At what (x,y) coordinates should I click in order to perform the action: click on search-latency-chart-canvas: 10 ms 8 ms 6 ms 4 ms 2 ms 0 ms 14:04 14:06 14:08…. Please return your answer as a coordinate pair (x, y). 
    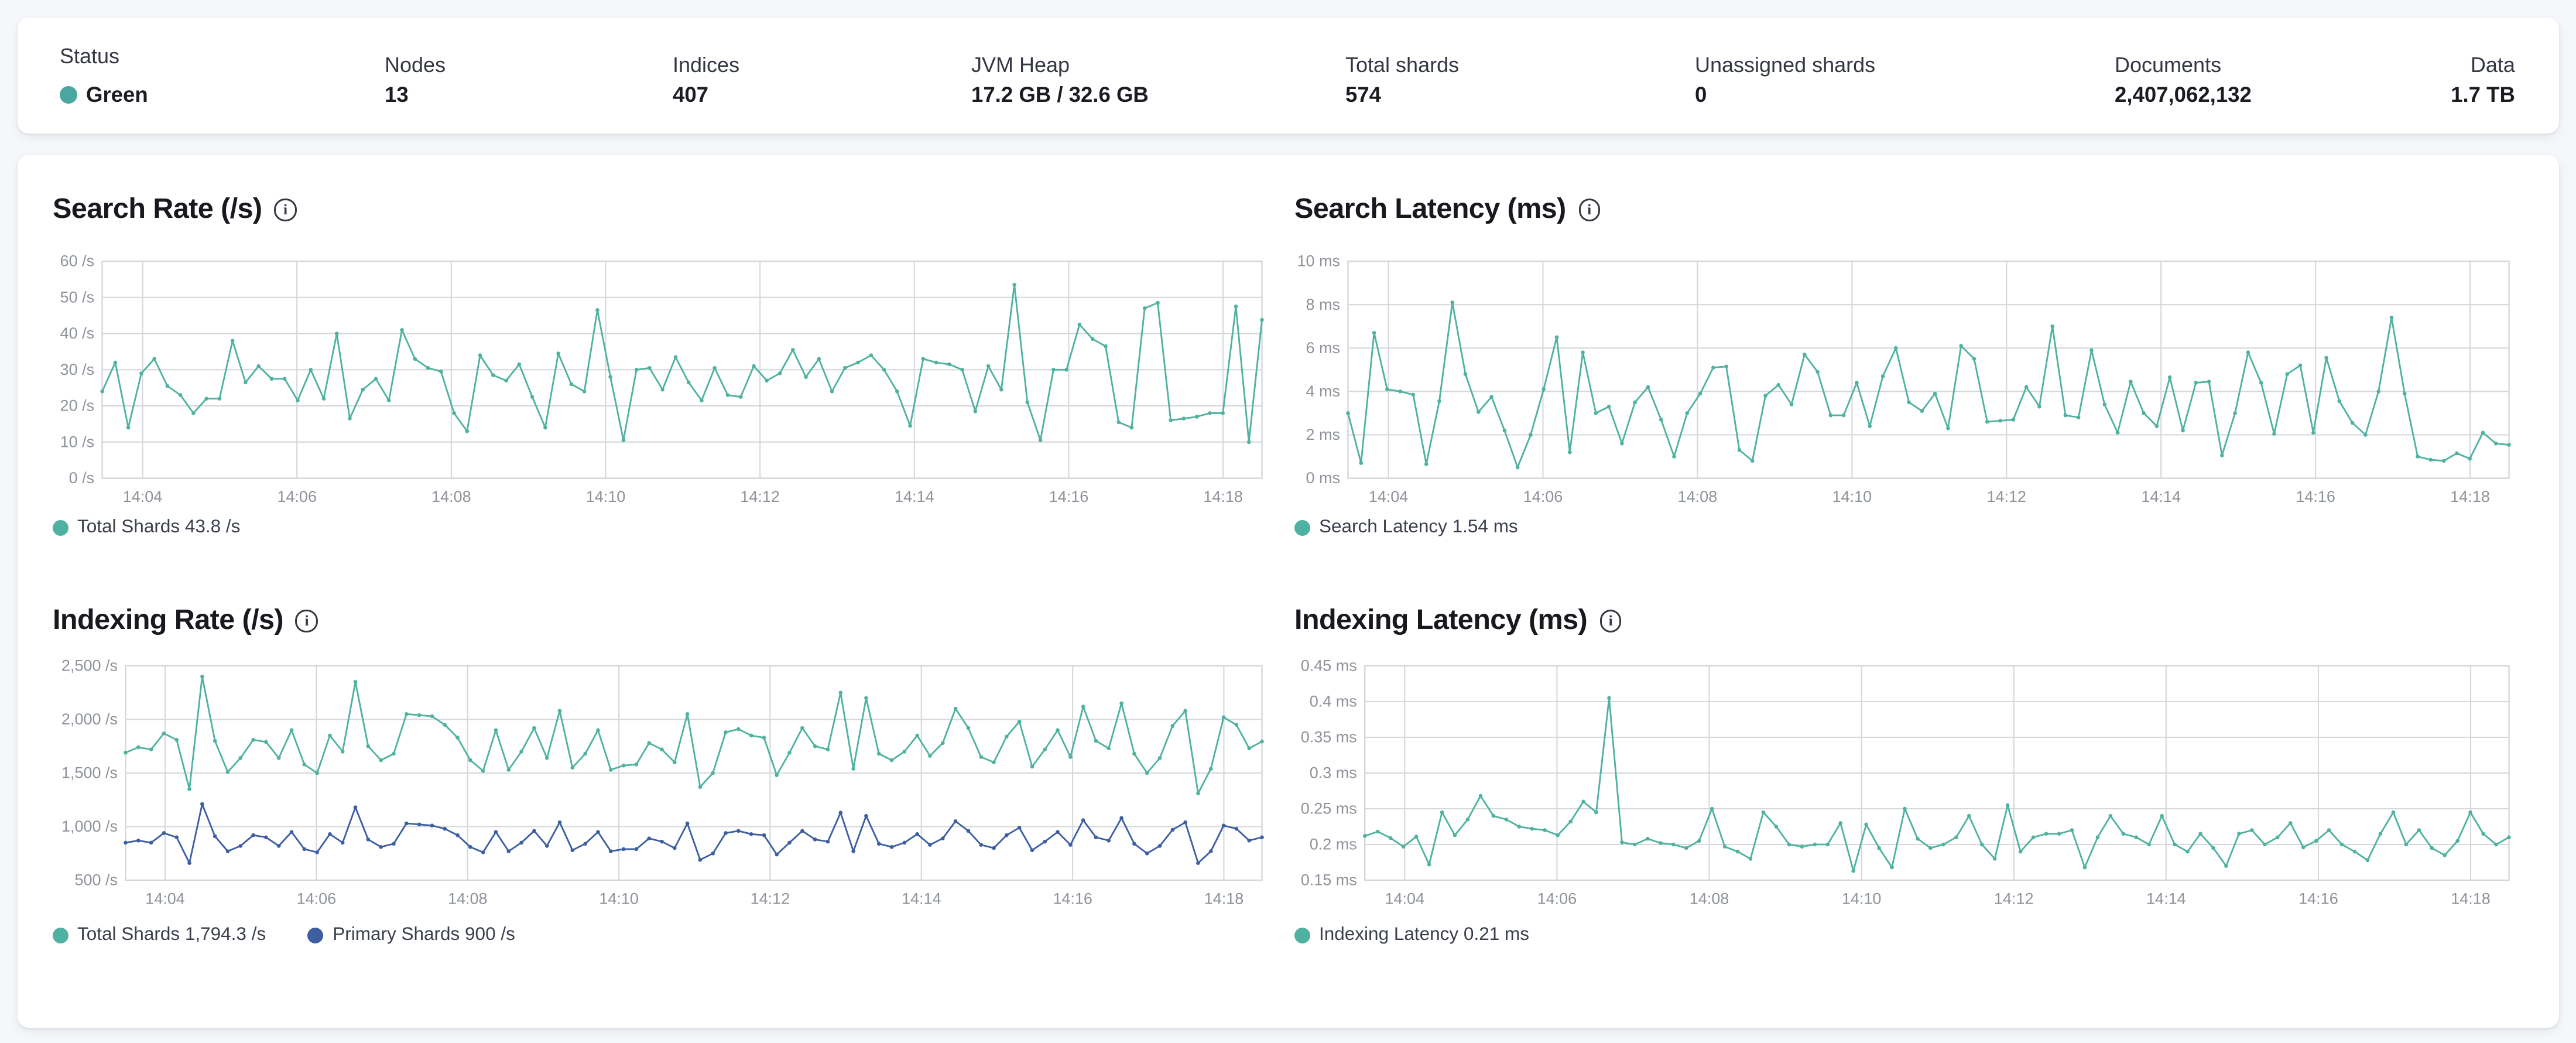
    Looking at the image, I should click on (1910, 386).